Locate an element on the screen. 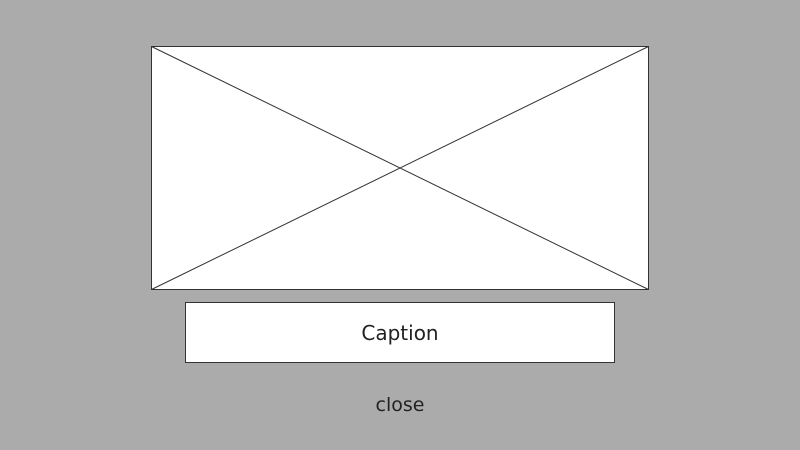 This screenshot has width=800, height=450. caption-box: Caption is located at coordinates (400, 332).